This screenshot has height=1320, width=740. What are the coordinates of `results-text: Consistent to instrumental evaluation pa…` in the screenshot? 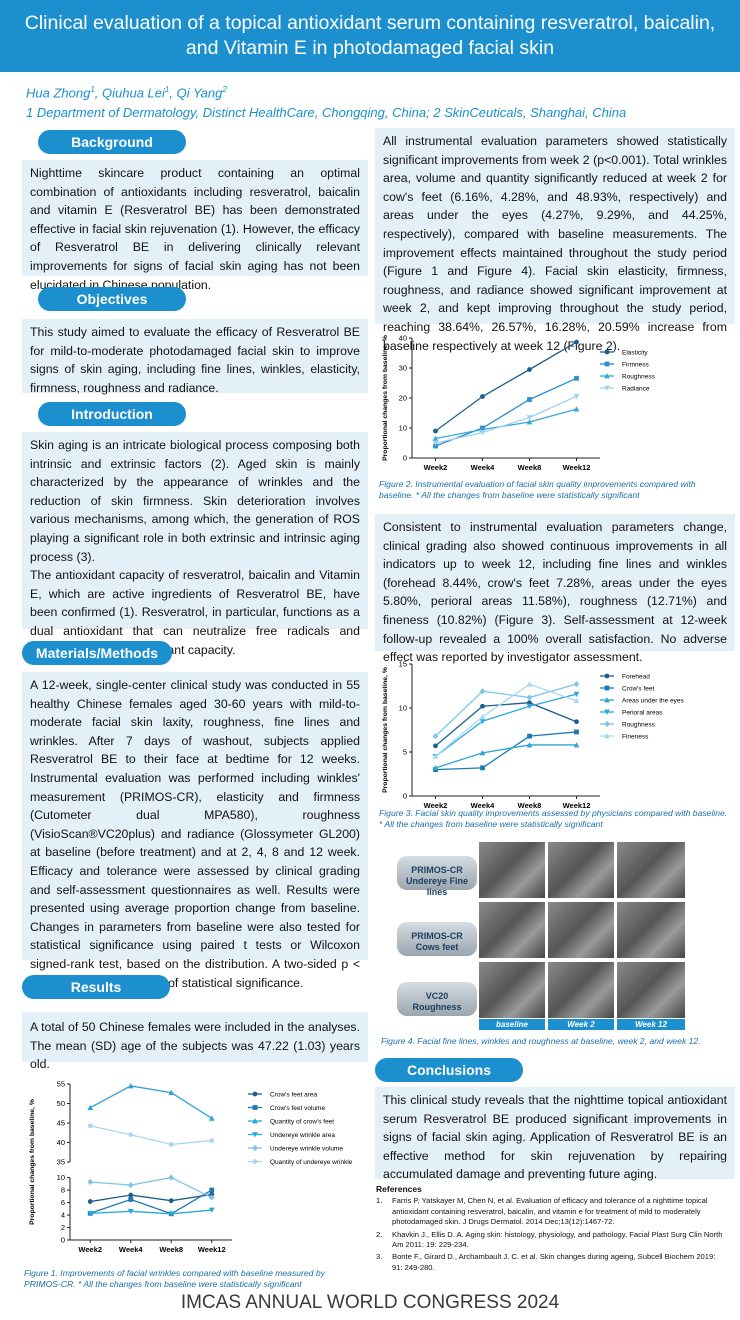 It's located at (555, 589).